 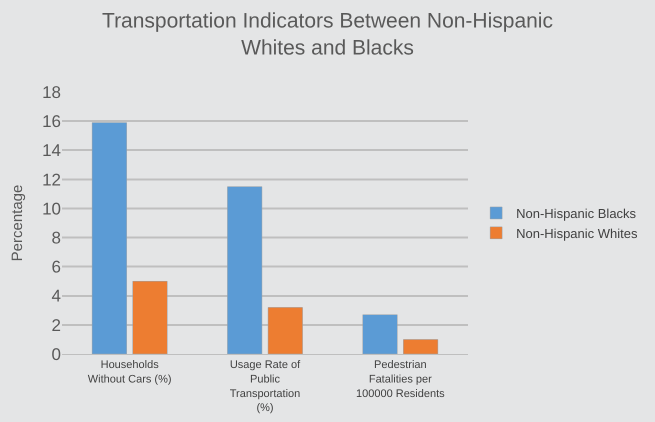 I want to click on y-tick-label: 18, so click(x=51, y=92).